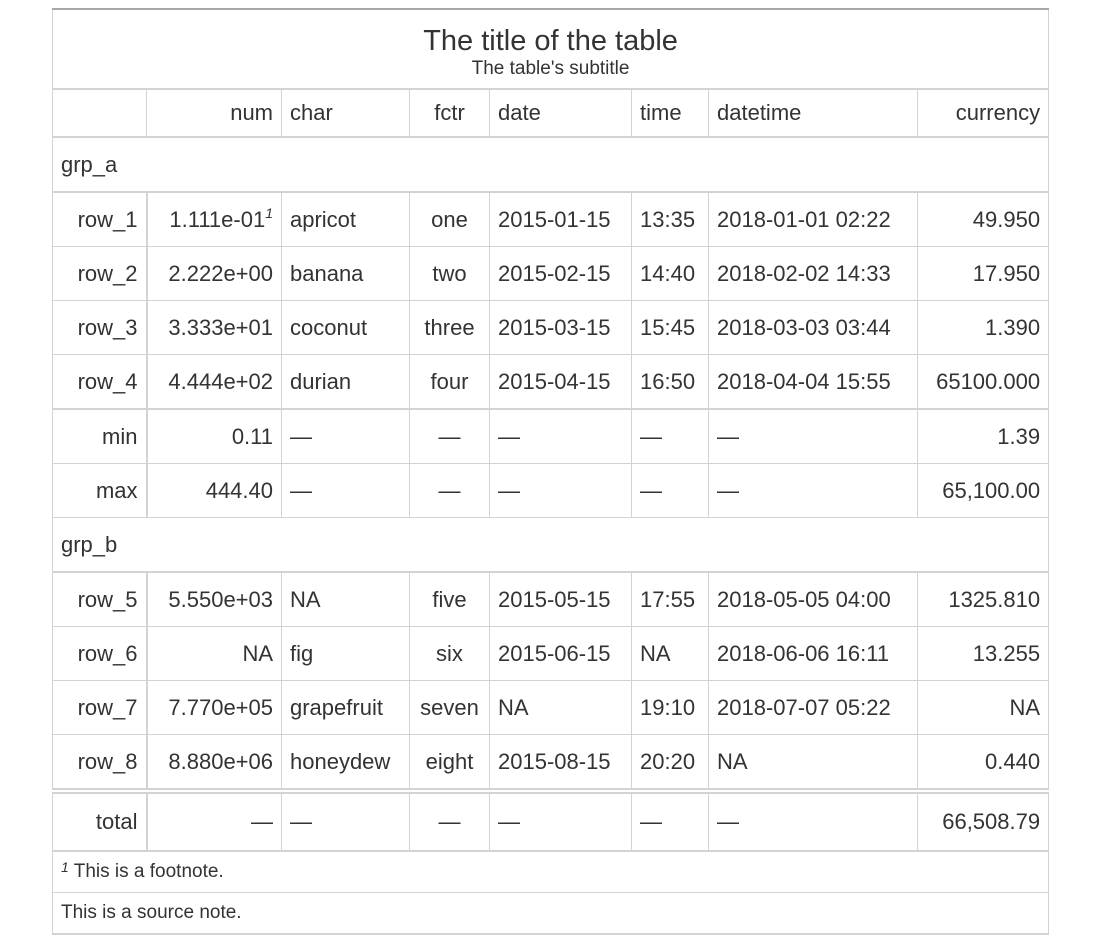 Image resolution: width=1100 pixels, height=950 pixels. I want to click on cell-time: 19:10, so click(670, 707).